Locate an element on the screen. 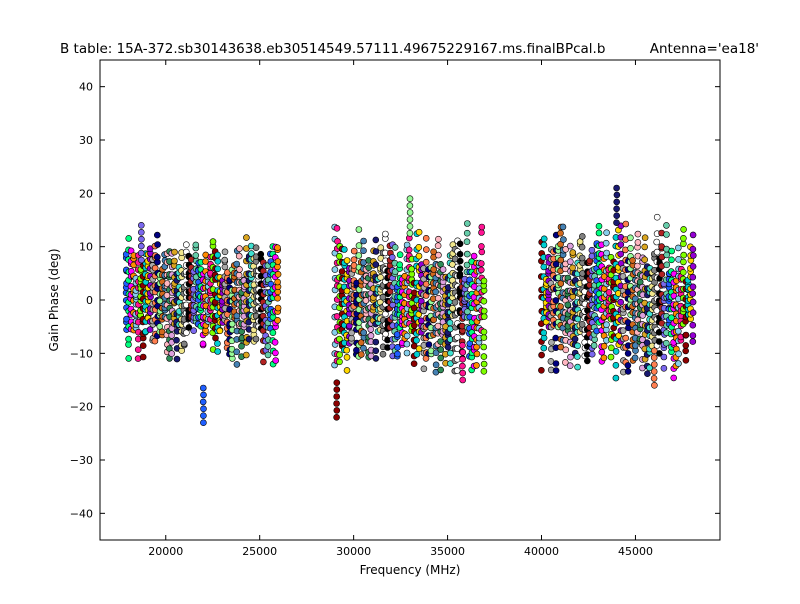 The width and height of the screenshot is (800, 604). y-axis-label: Gain Phase (deg) is located at coordinates (54, 299).